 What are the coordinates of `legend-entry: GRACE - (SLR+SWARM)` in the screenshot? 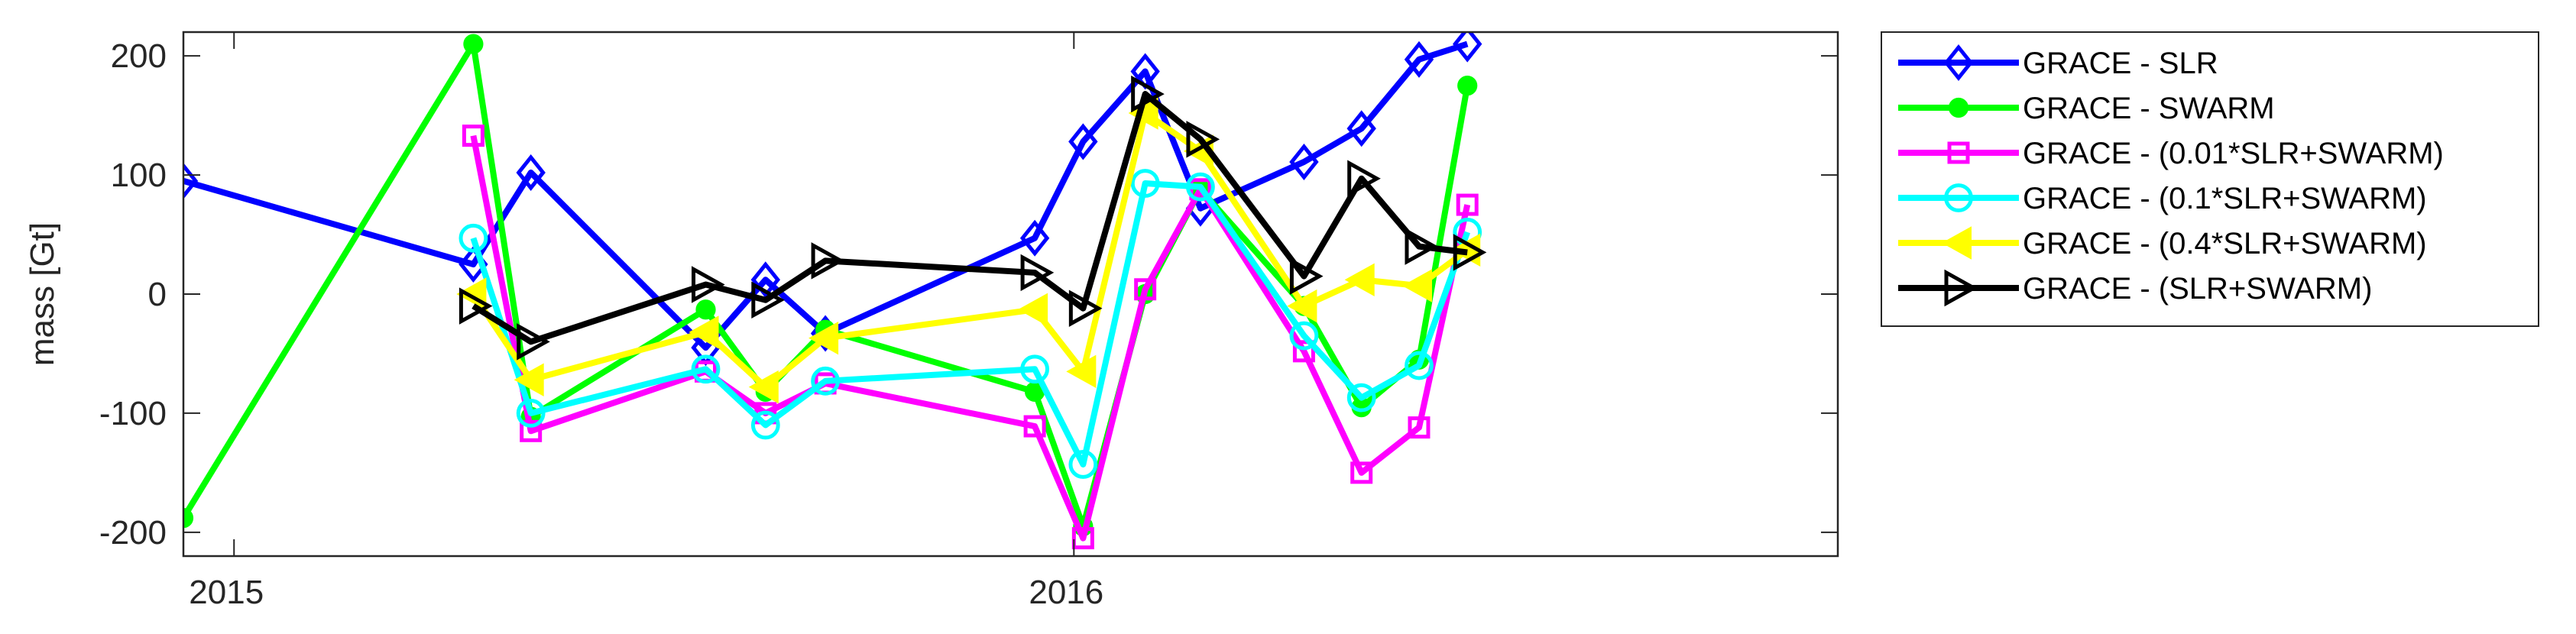 It's located at (2135, 288).